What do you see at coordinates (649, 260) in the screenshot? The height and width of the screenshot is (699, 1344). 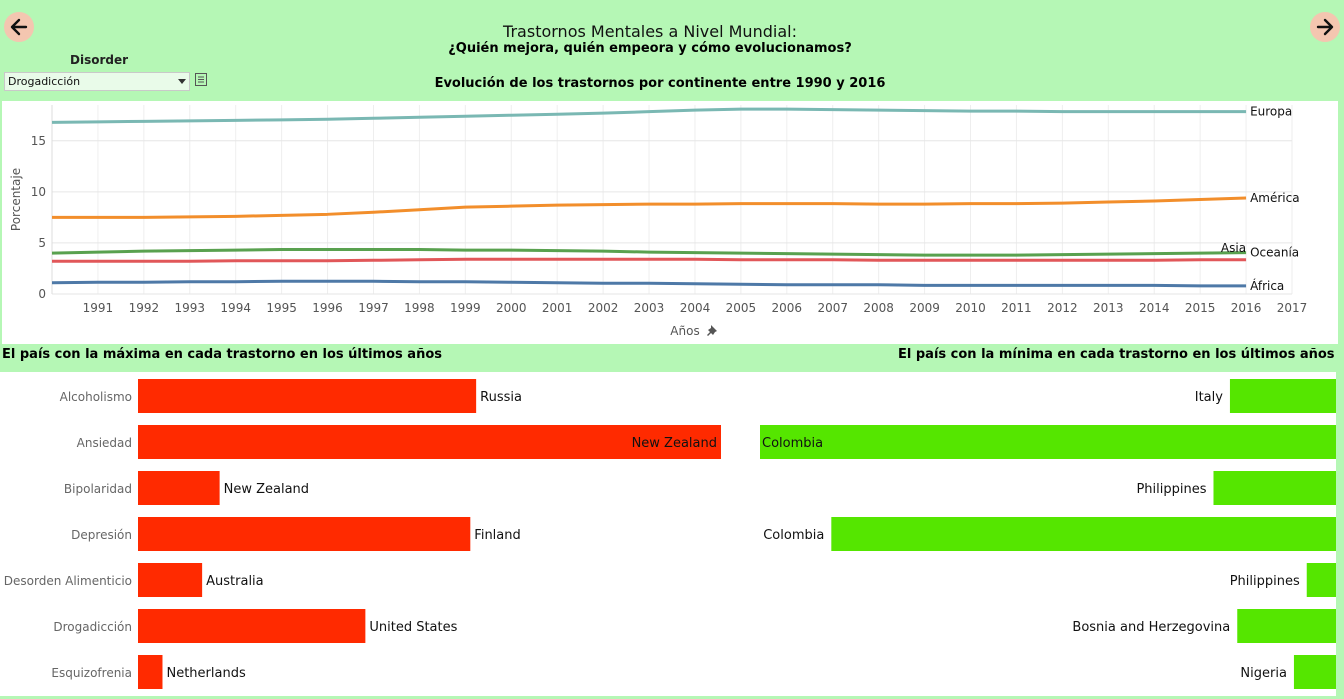 I see `series-line-asia` at bounding box center [649, 260].